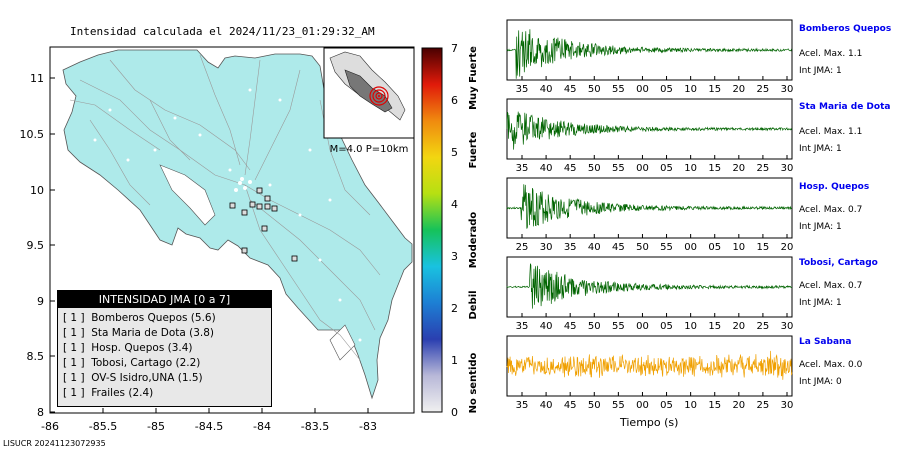 The image size is (910, 460). I want to click on legend-item: [ 1 ] Bomberos Quepos (5.6), so click(139, 318).